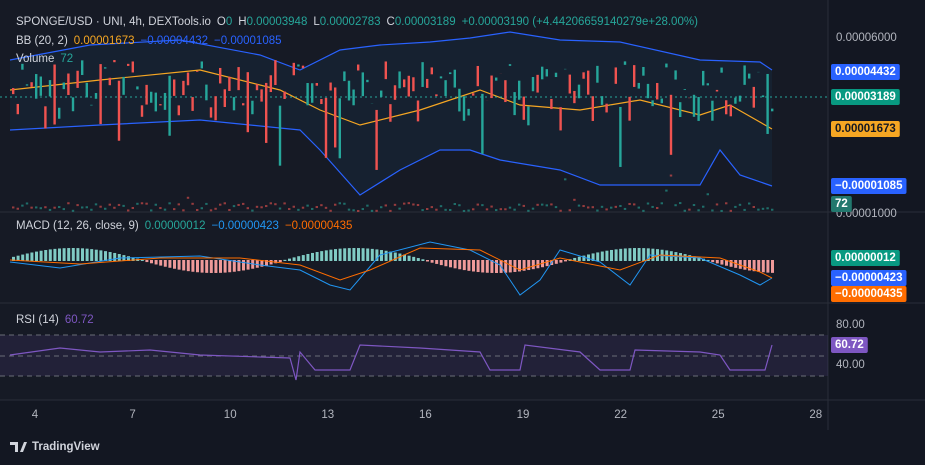 The width and height of the screenshot is (925, 465). What do you see at coordinates (865, 258) in the screenshot?
I see `price-badge-text: 0.00000012` at bounding box center [865, 258].